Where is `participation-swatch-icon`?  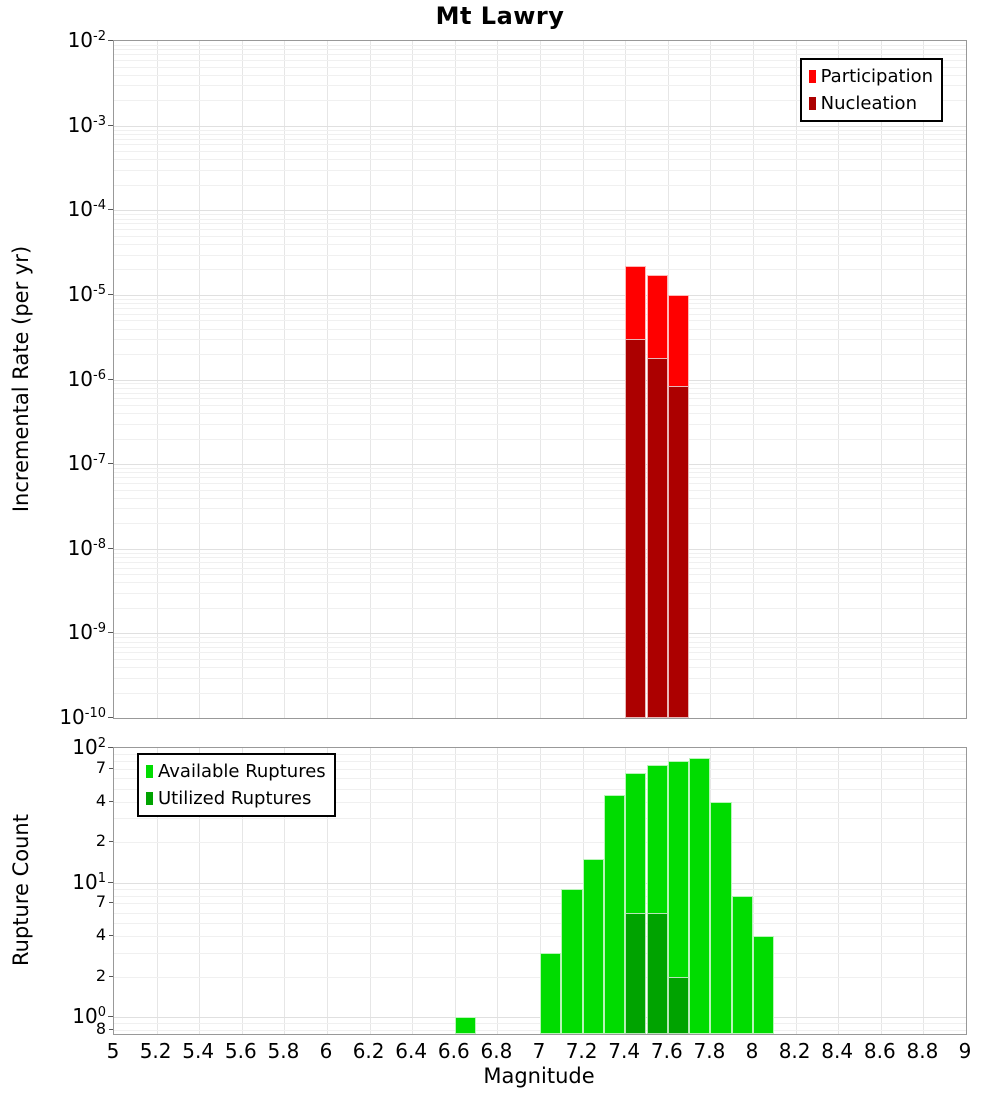 participation-swatch-icon is located at coordinates (812, 76).